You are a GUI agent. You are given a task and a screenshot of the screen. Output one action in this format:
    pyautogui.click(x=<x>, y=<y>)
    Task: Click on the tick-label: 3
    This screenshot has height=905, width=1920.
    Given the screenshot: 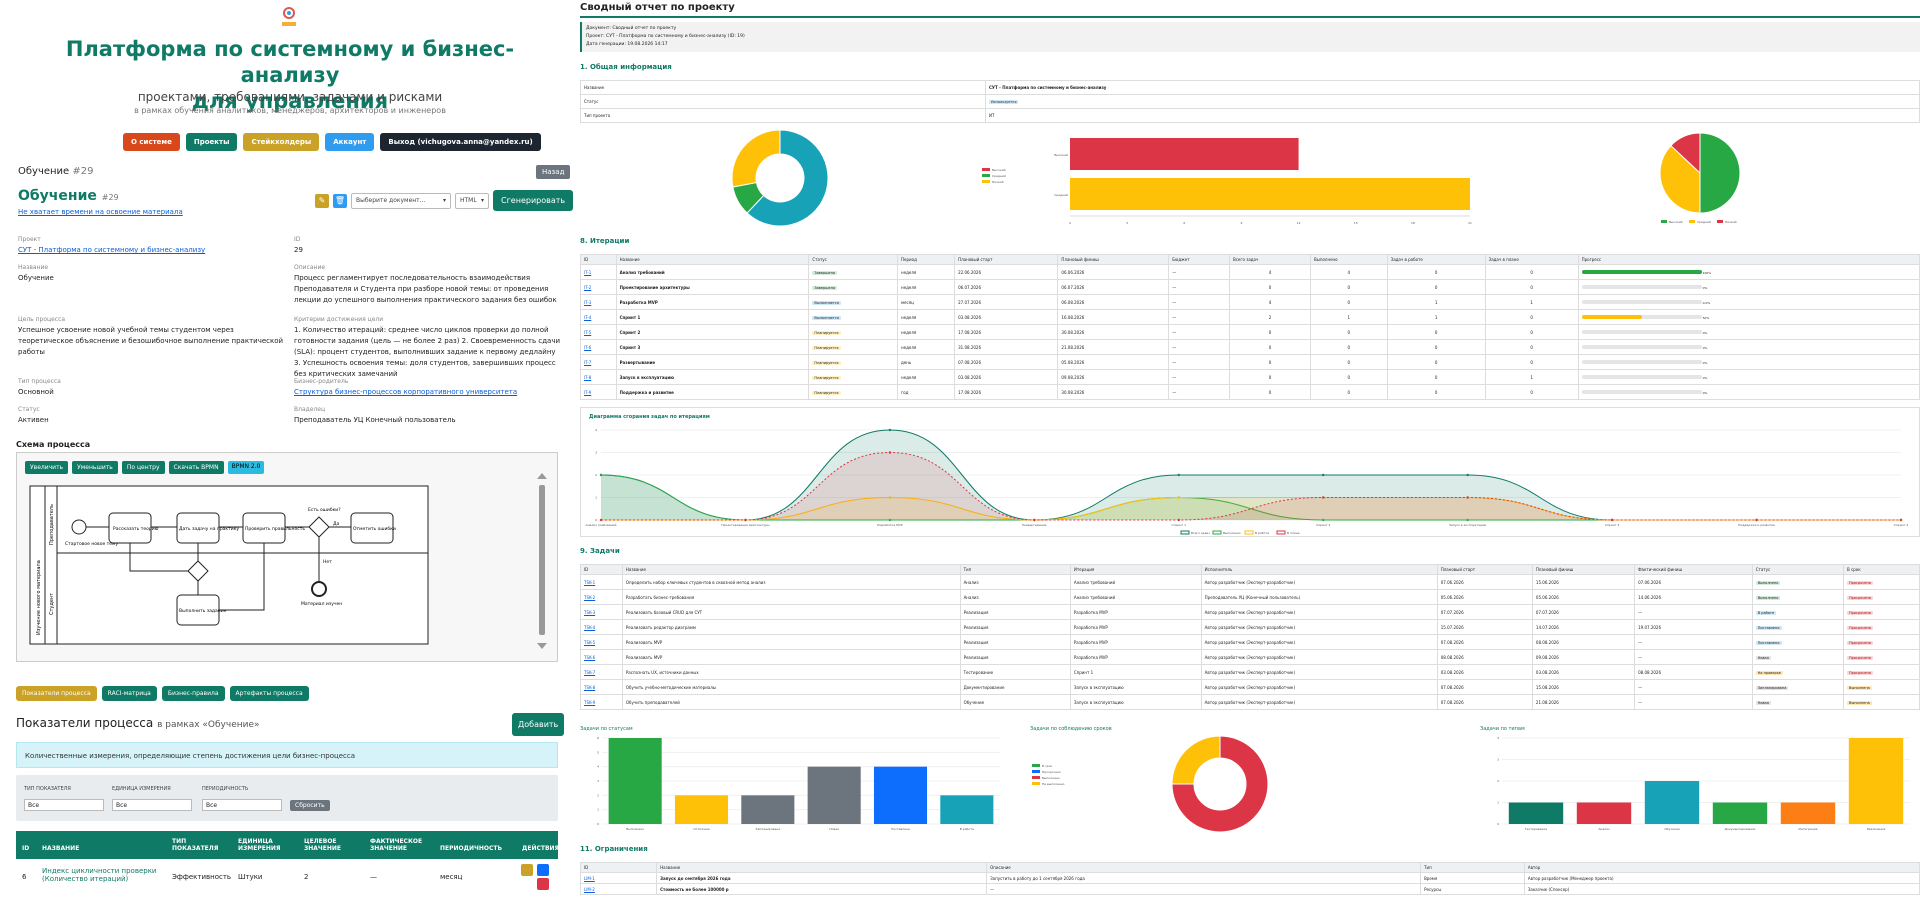 What is the action you would take?
    pyautogui.click(x=596, y=453)
    